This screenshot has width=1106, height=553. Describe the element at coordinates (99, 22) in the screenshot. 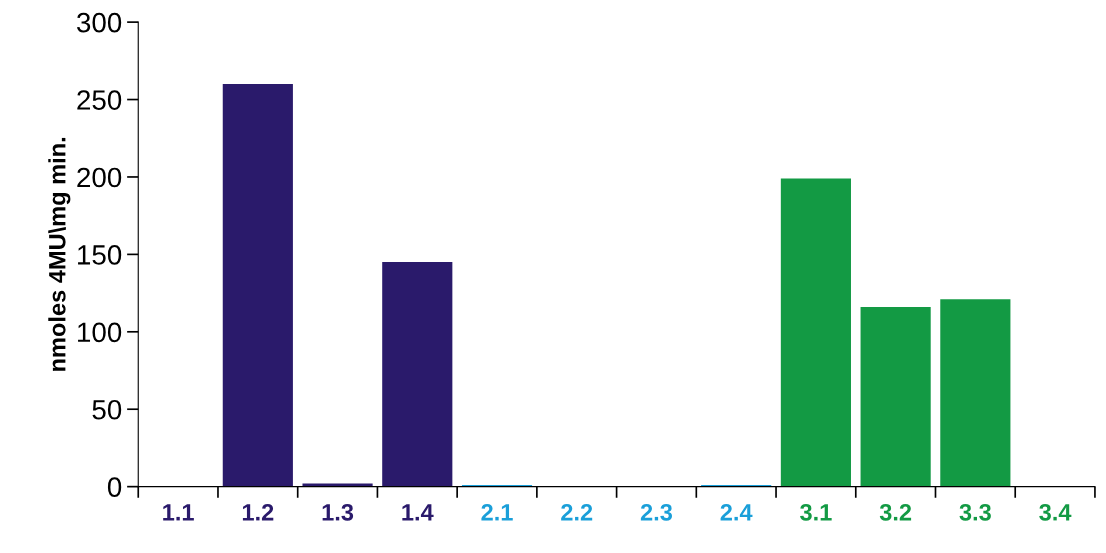

I see `y-tick-label: 300` at that location.